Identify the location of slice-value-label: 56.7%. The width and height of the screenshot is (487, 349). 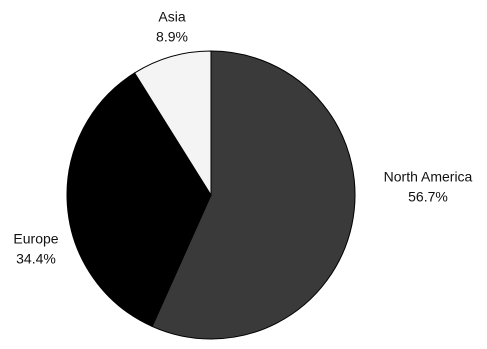
(428, 197).